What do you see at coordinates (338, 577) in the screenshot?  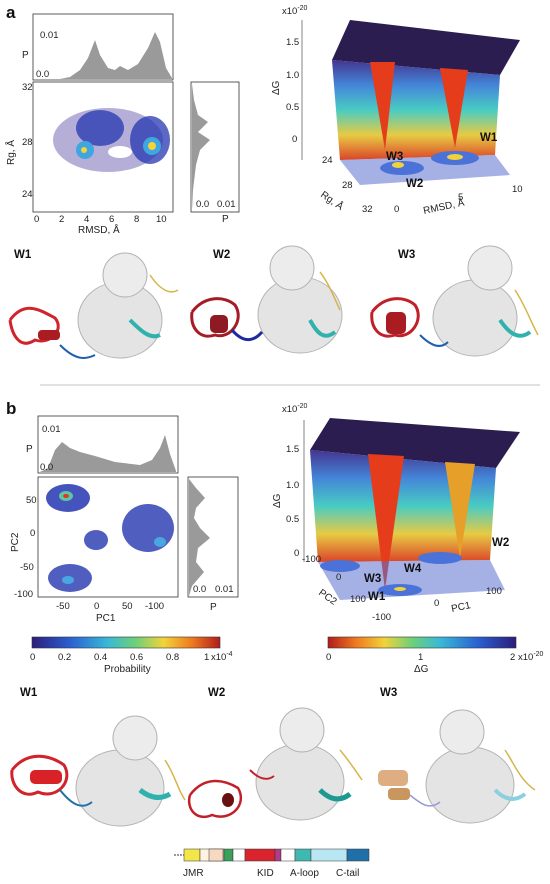 I see `axis1-tick-0: 0` at bounding box center [338, 577].